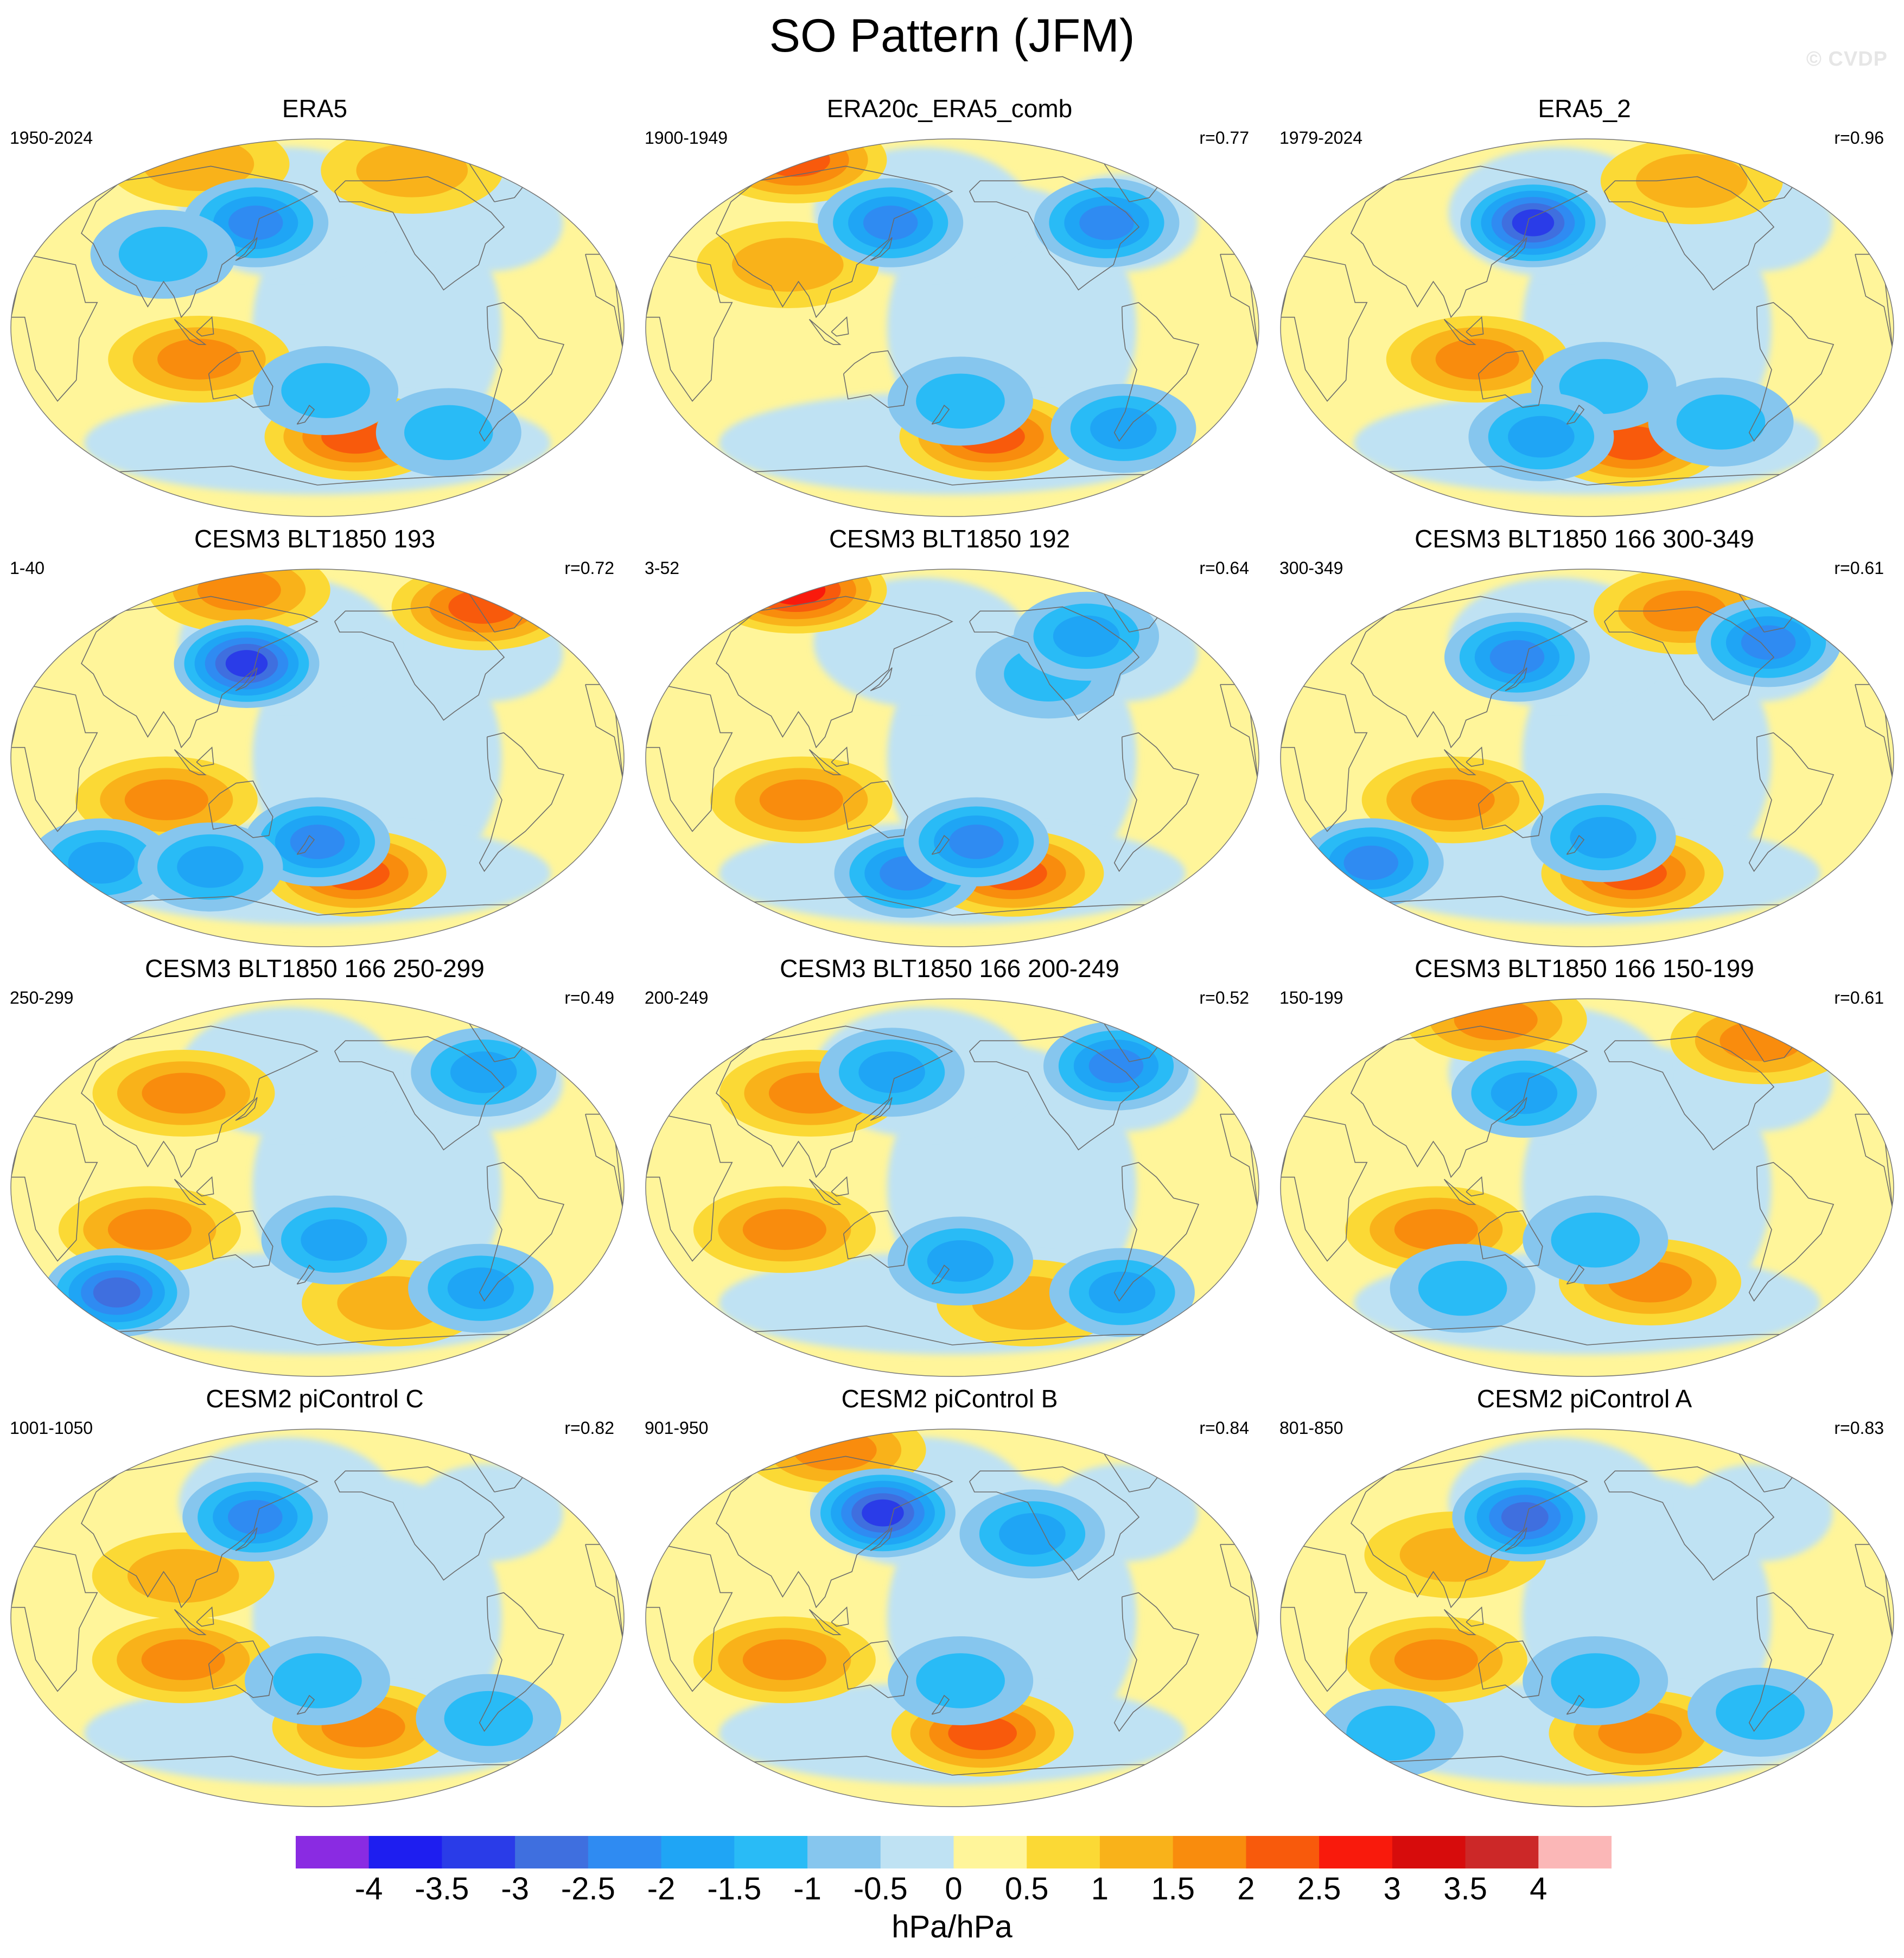 This screenshot has width=1904, height=1958. Describe the element at coordinates (950, 539) in the screenshot. I see `panel-title: CESM3 BLT1850 192` at that location.